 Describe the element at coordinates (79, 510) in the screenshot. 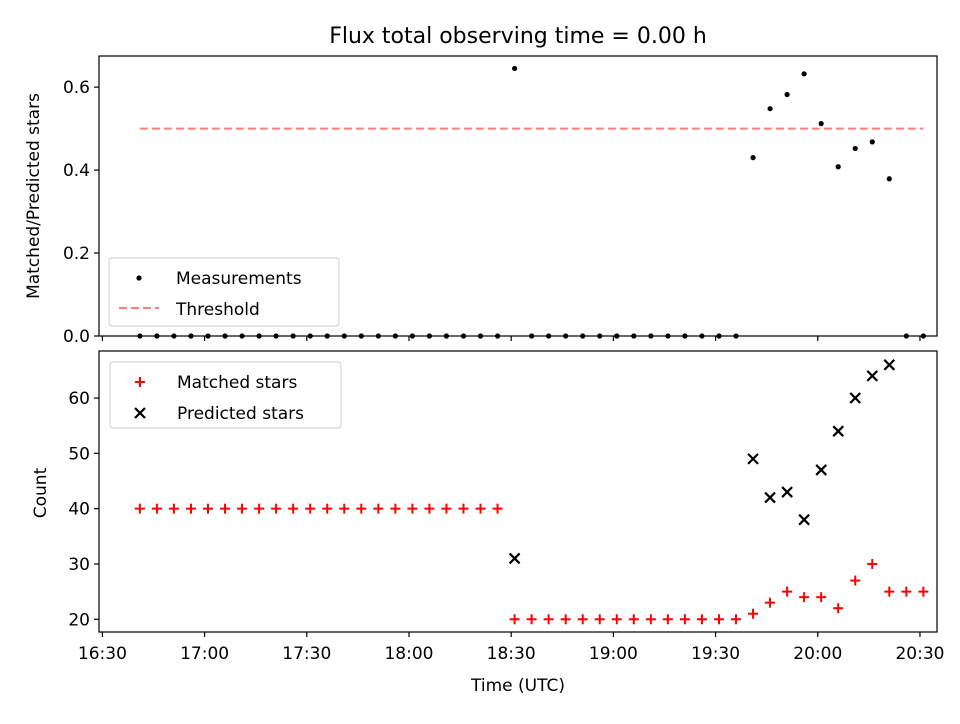

I see `bottom-ytick-label: 40` at that location.